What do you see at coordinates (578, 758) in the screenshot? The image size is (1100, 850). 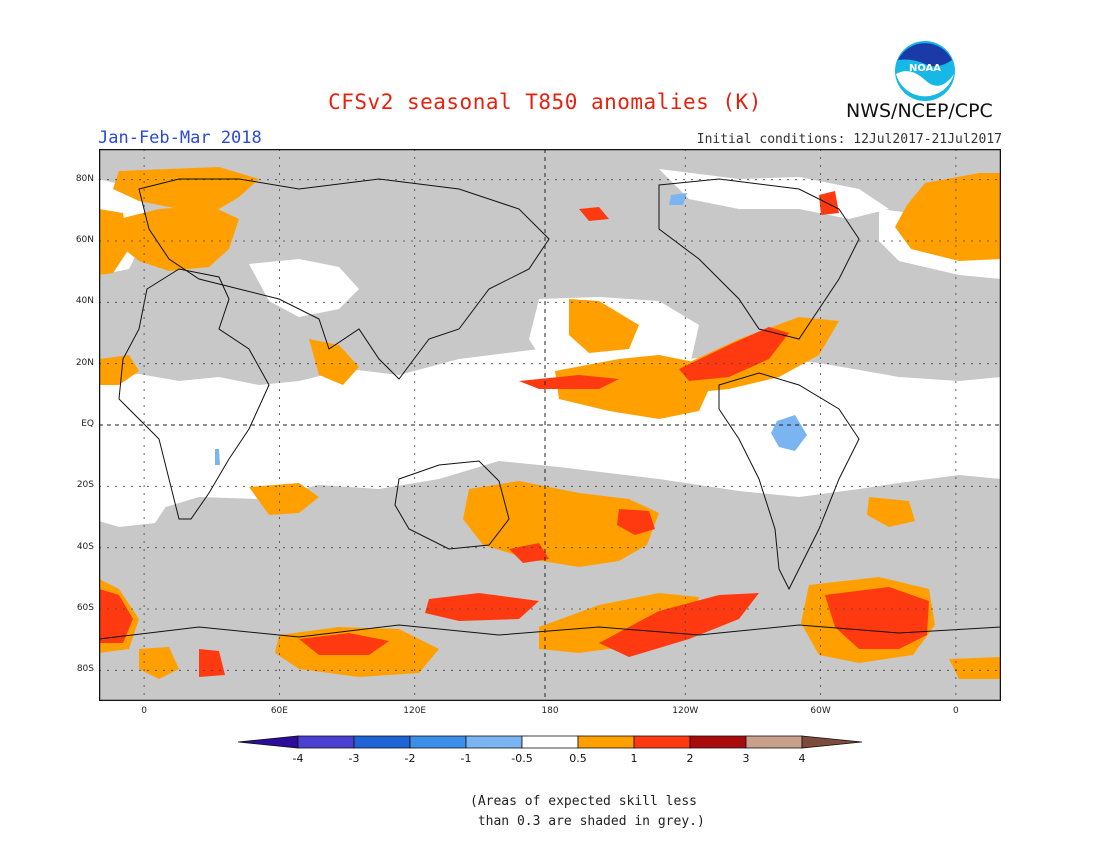 I see `colorbar-tick-label: 0.5` at bounding box center [578, 758].